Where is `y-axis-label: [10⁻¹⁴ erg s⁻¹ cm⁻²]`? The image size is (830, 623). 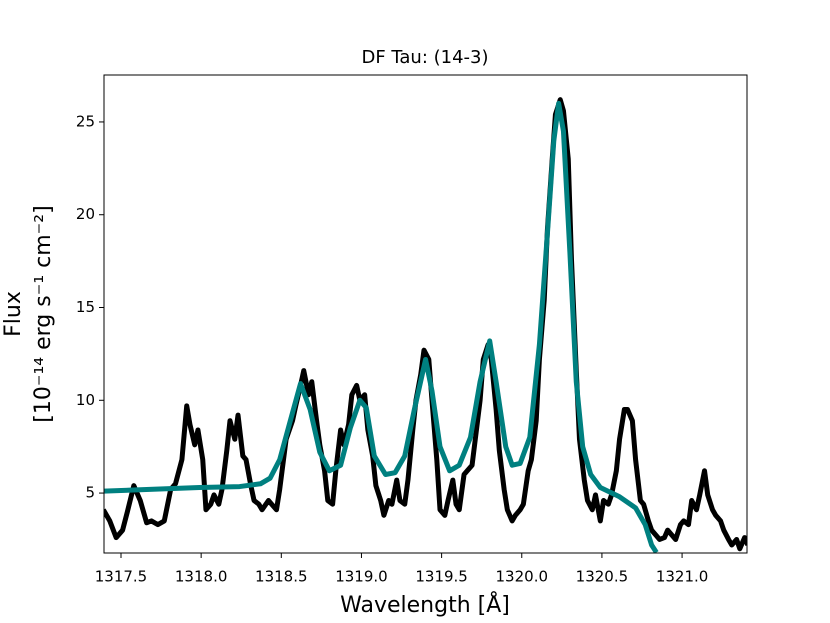
y-axis-label: [10⁻¹⁴ erg s⁻¹ cm⁻²] is located at coordinates (43, 313).